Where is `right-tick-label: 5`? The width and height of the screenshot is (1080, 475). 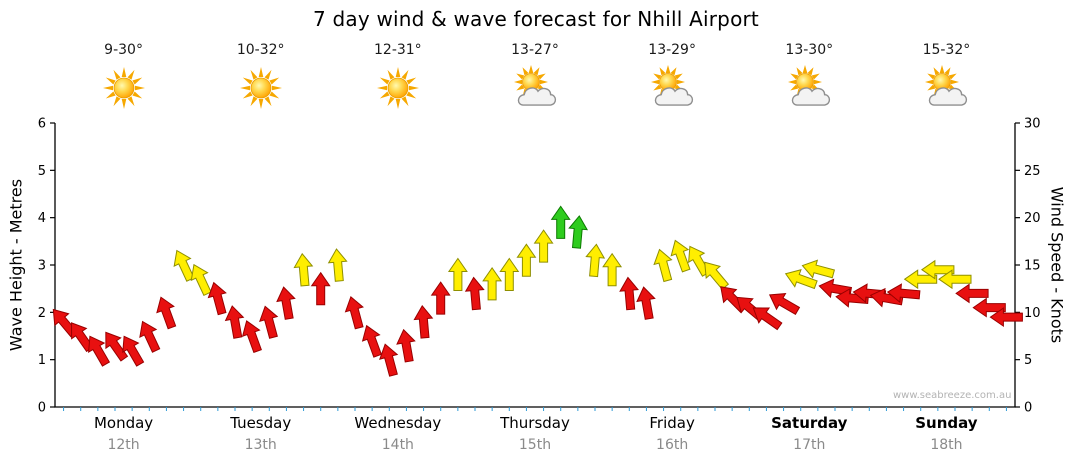 right-tick-label: 5 is located at coordinates (1028, 360).